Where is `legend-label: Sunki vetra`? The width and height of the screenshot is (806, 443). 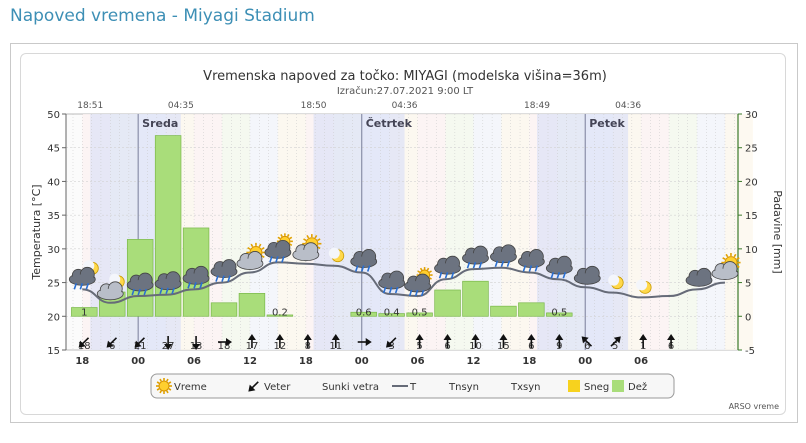
legend-label: Sunki vetra is located at coordinates (350, 387).